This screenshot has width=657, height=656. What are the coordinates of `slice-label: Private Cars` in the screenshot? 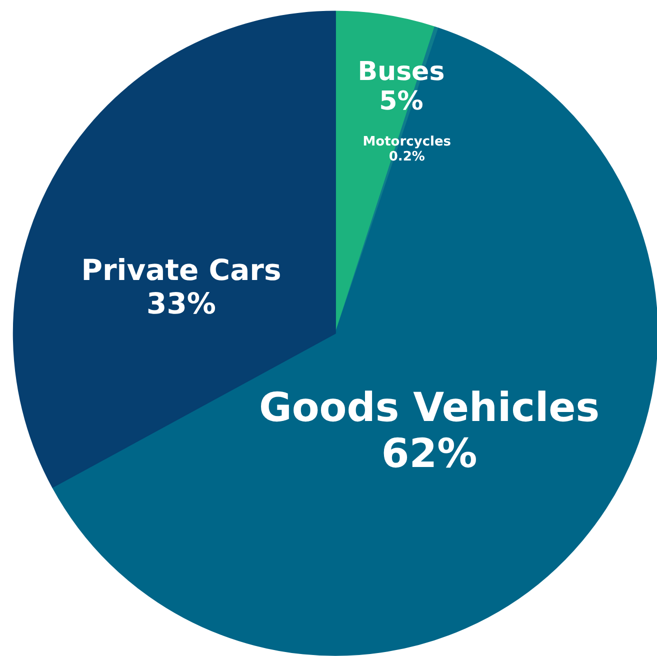 It's located at (181, 270).